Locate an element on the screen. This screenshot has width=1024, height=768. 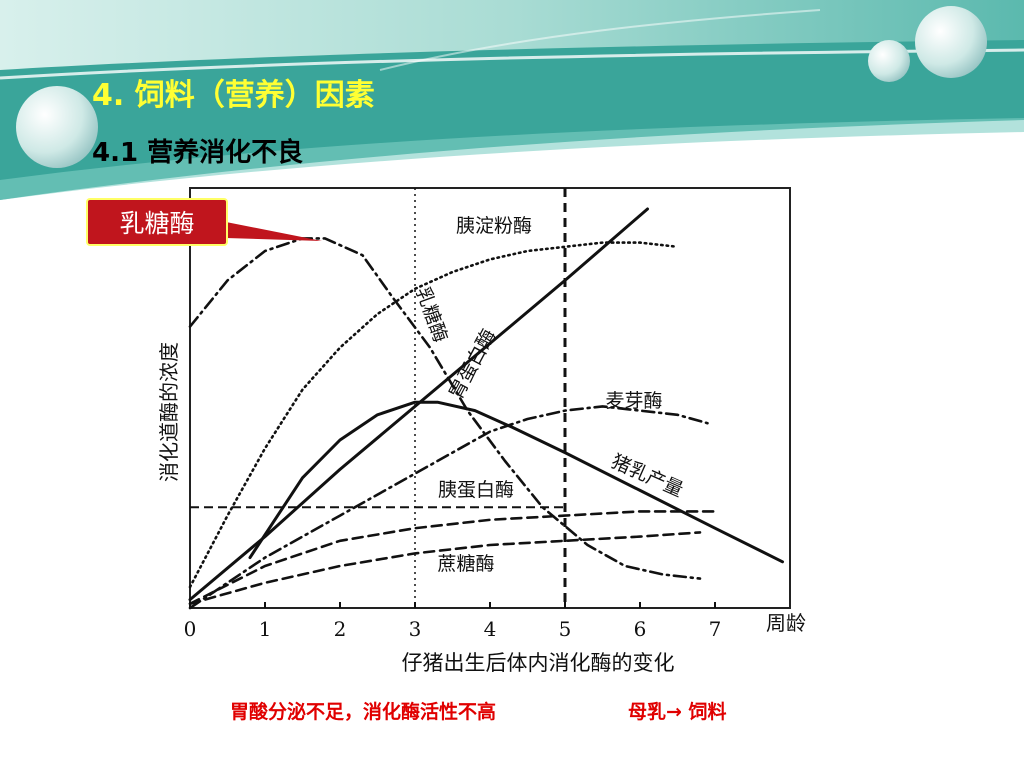
slide-subtitle: 4.1 营养消化不良 is located at coordinates (198, 153).